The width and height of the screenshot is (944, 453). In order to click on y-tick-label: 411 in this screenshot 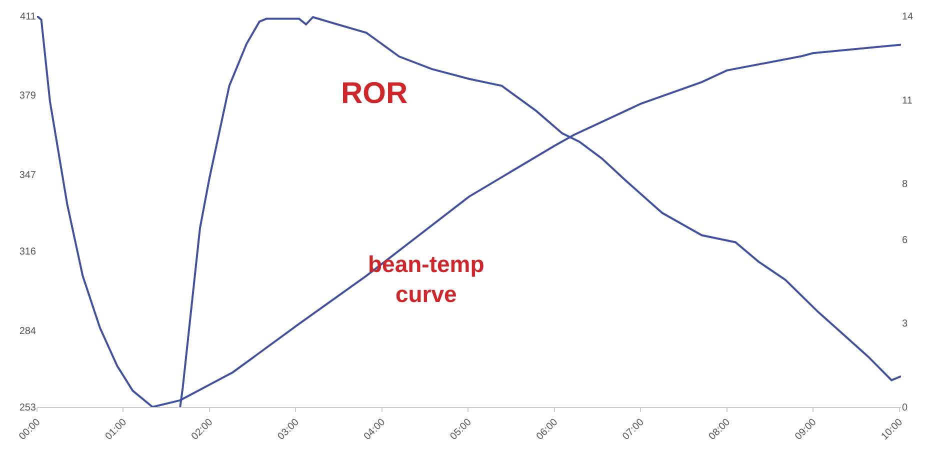, I will do `click(28, 17)`.